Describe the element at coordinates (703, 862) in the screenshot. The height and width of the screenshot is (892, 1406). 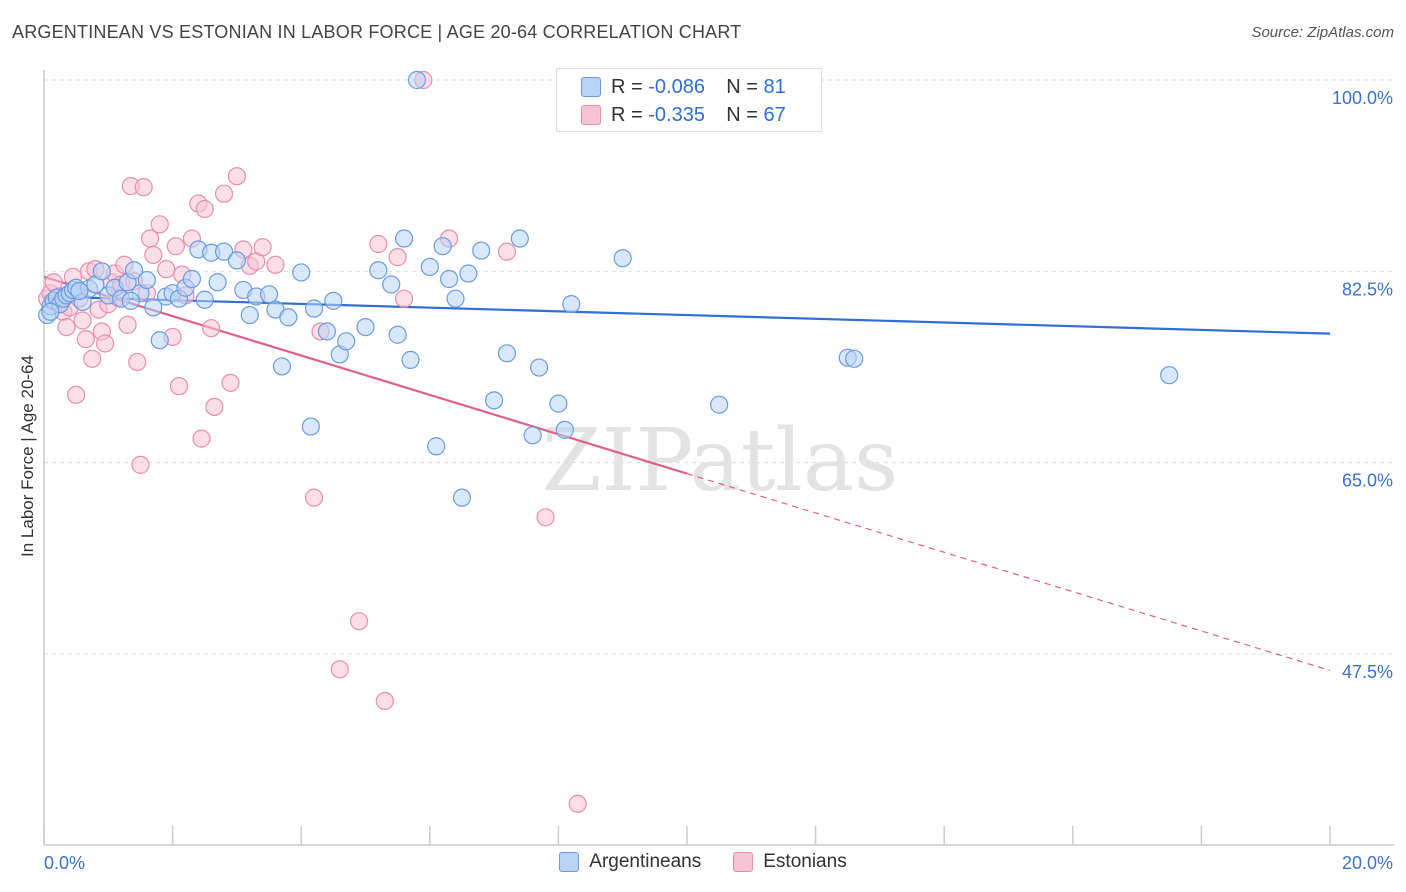
I see `series-legend: Argentineans Estonians` at that location.